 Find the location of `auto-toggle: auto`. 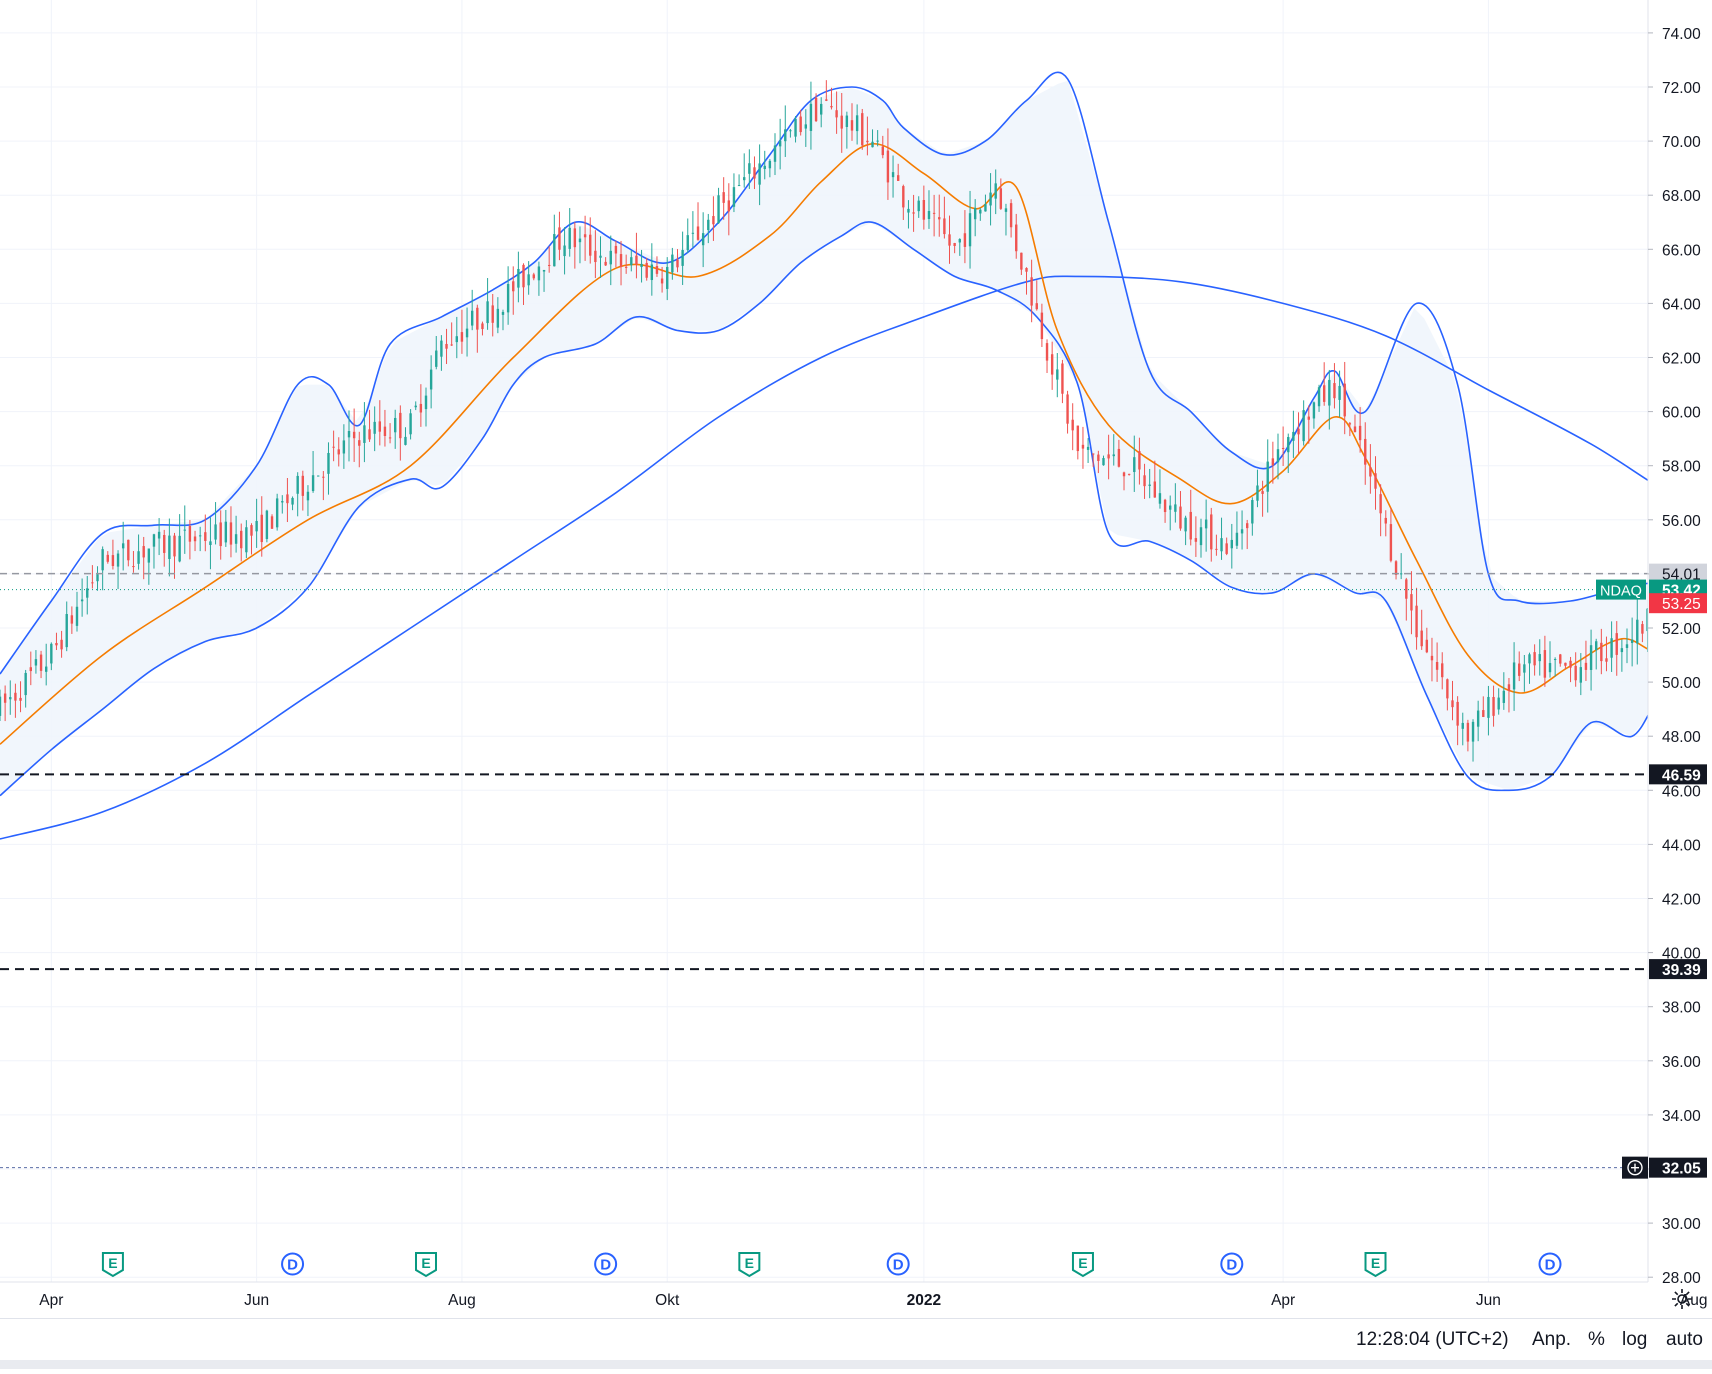

auto-toggle: auto is located at coordinates (1684, 1339).